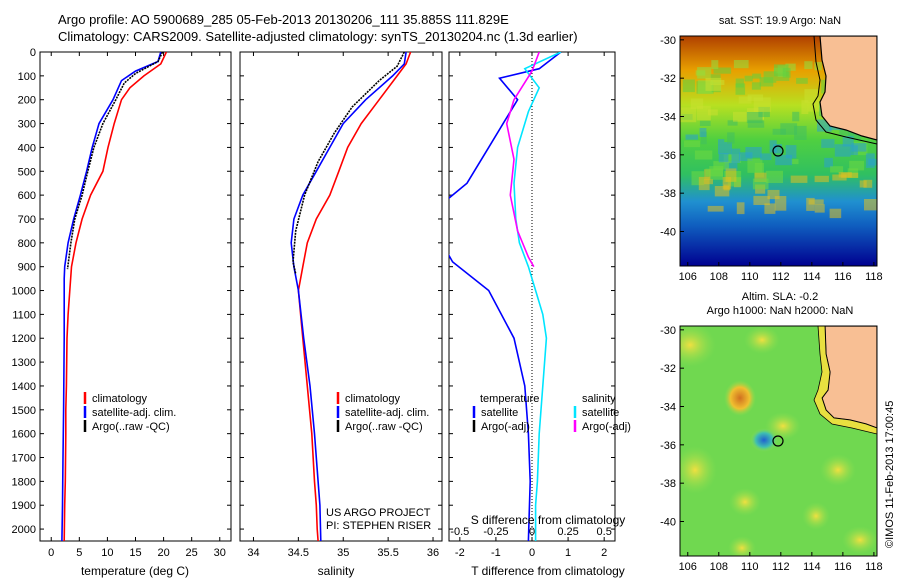 Image resolution: width=900 pixels, height=580 pixels. I want to click on lat-tick-label: -34, so click(668, 408).